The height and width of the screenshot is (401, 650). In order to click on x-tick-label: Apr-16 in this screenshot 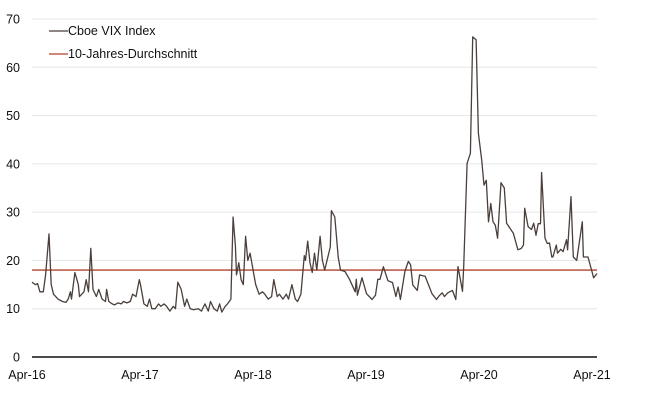, I will do `click(27, 375)`.